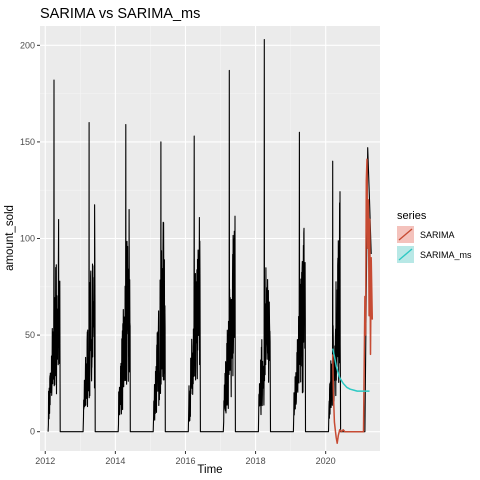 Image resolution: width=480 pixels, height=480 pixels. I want to click on series-line-sarima, so click(352, 301).